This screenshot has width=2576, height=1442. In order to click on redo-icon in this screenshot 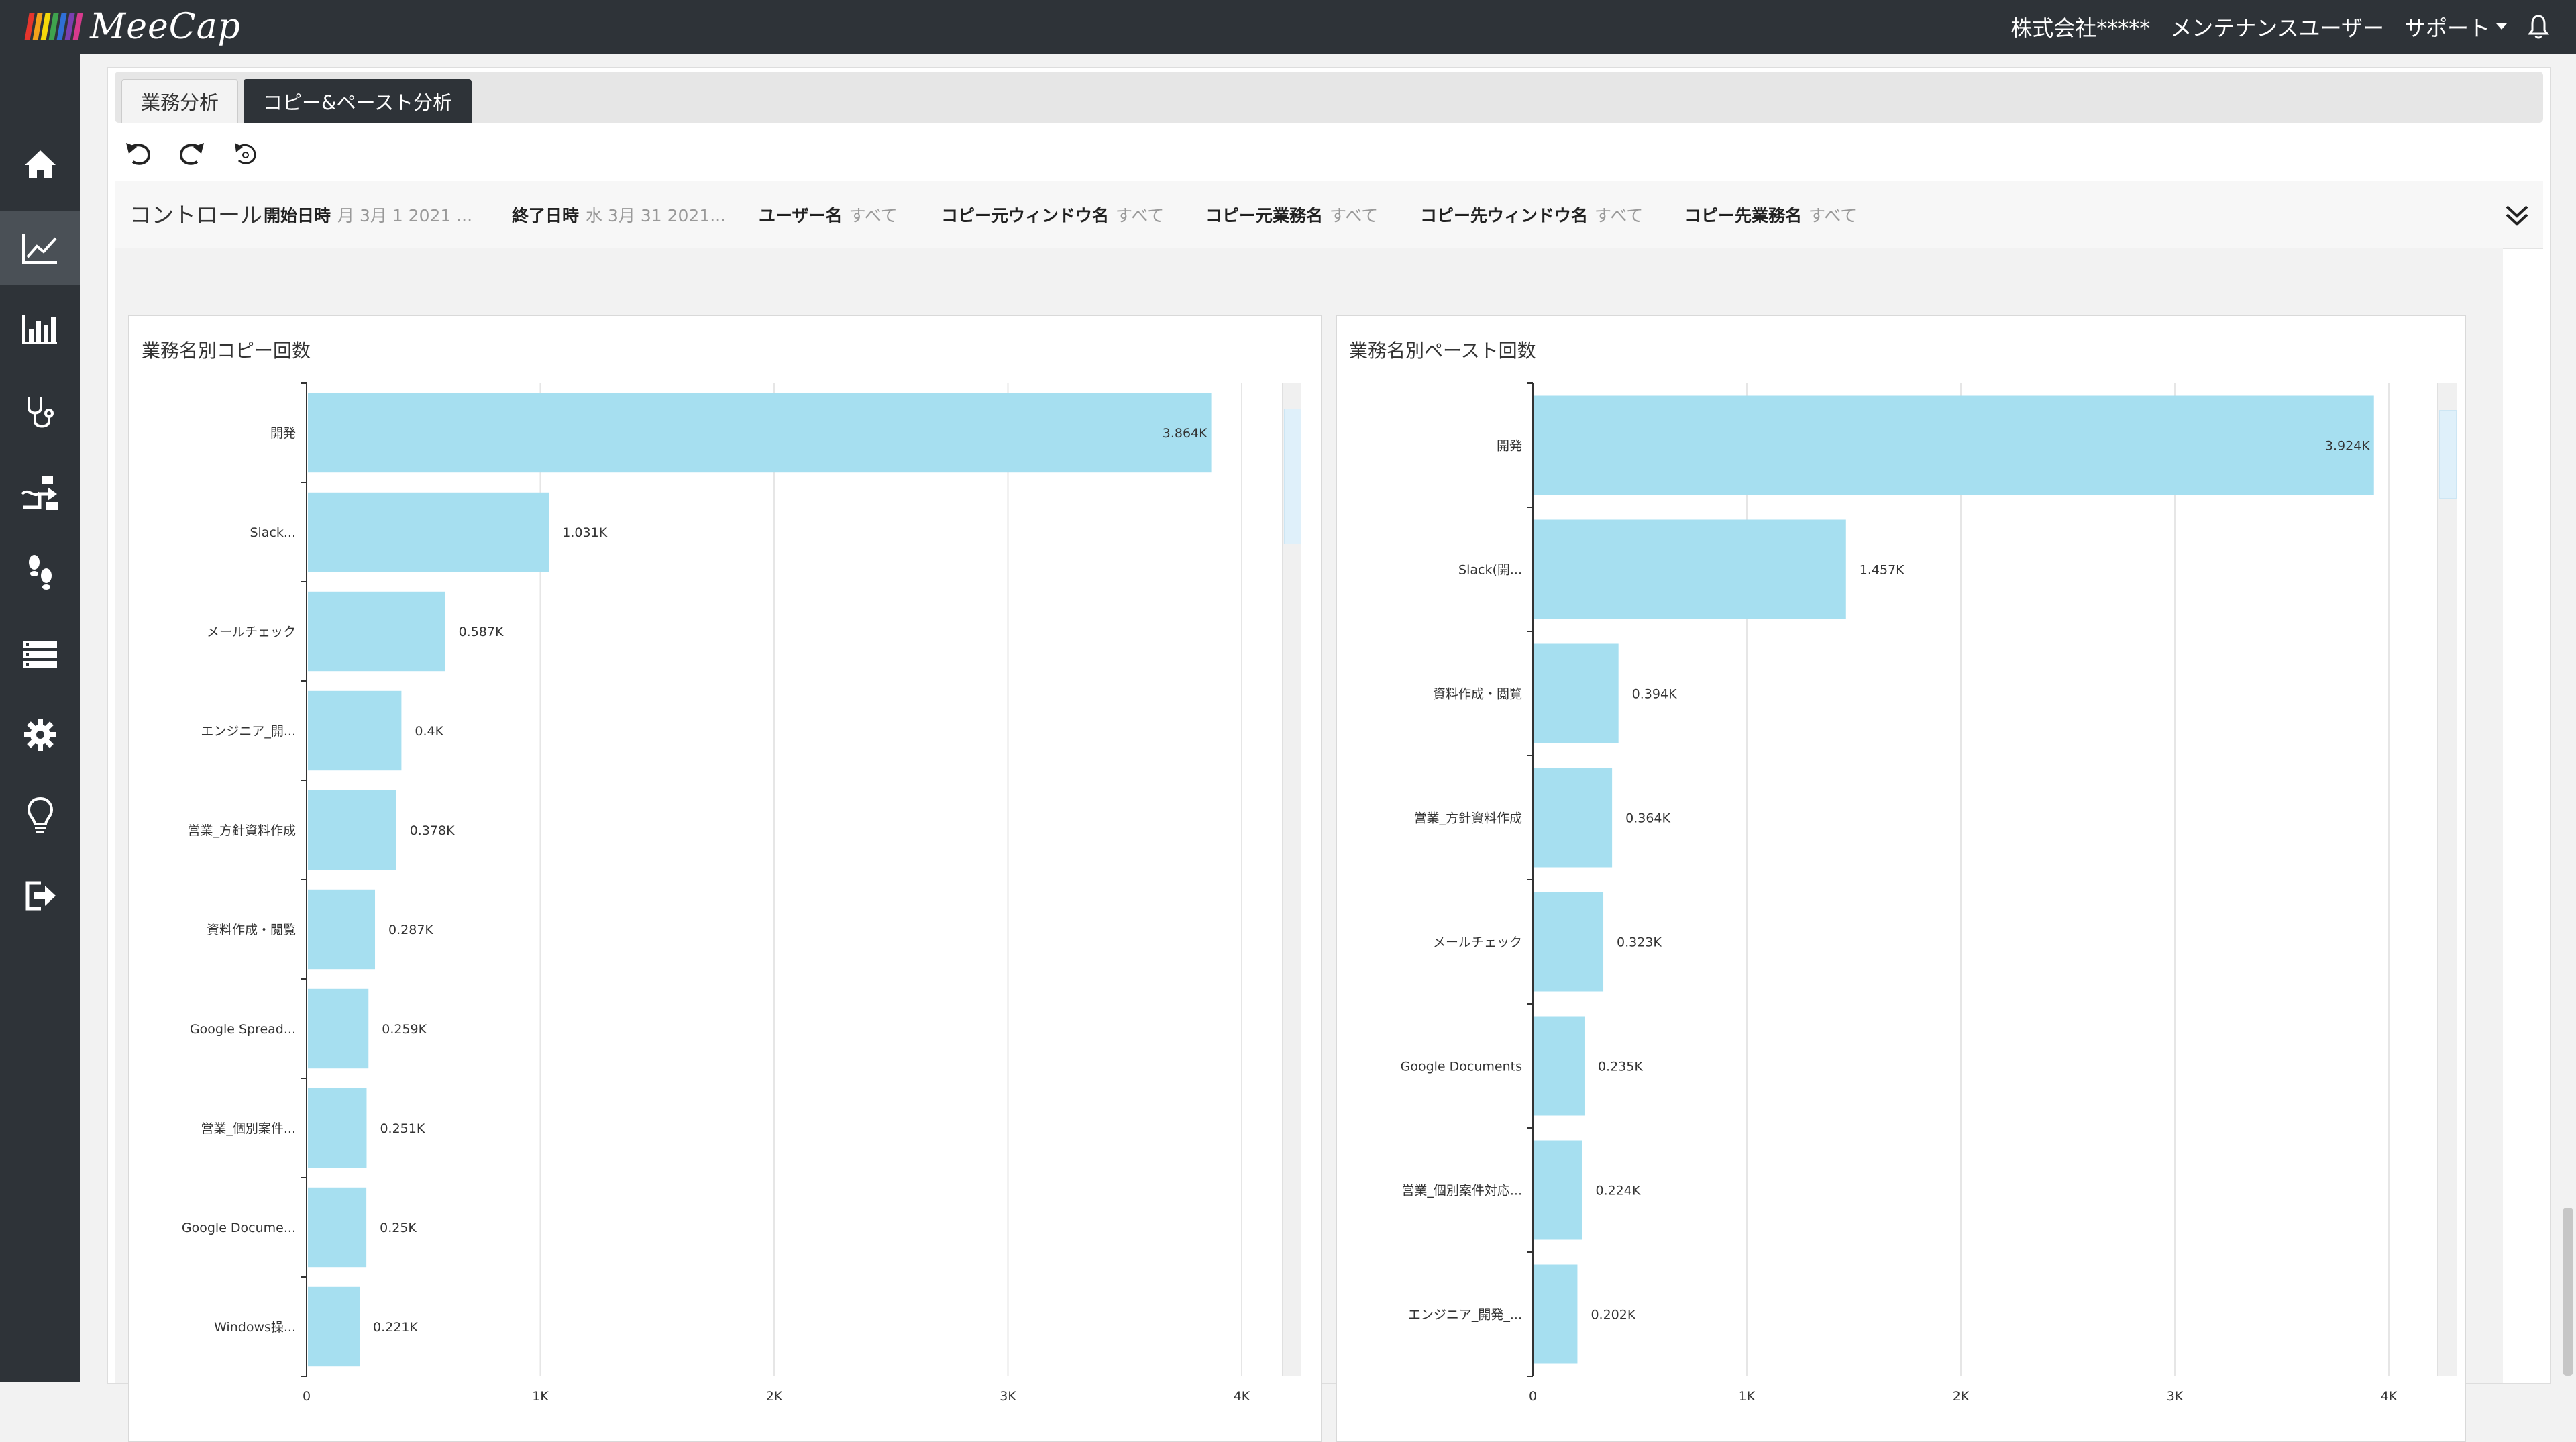, I will do `click(191, 154)`.